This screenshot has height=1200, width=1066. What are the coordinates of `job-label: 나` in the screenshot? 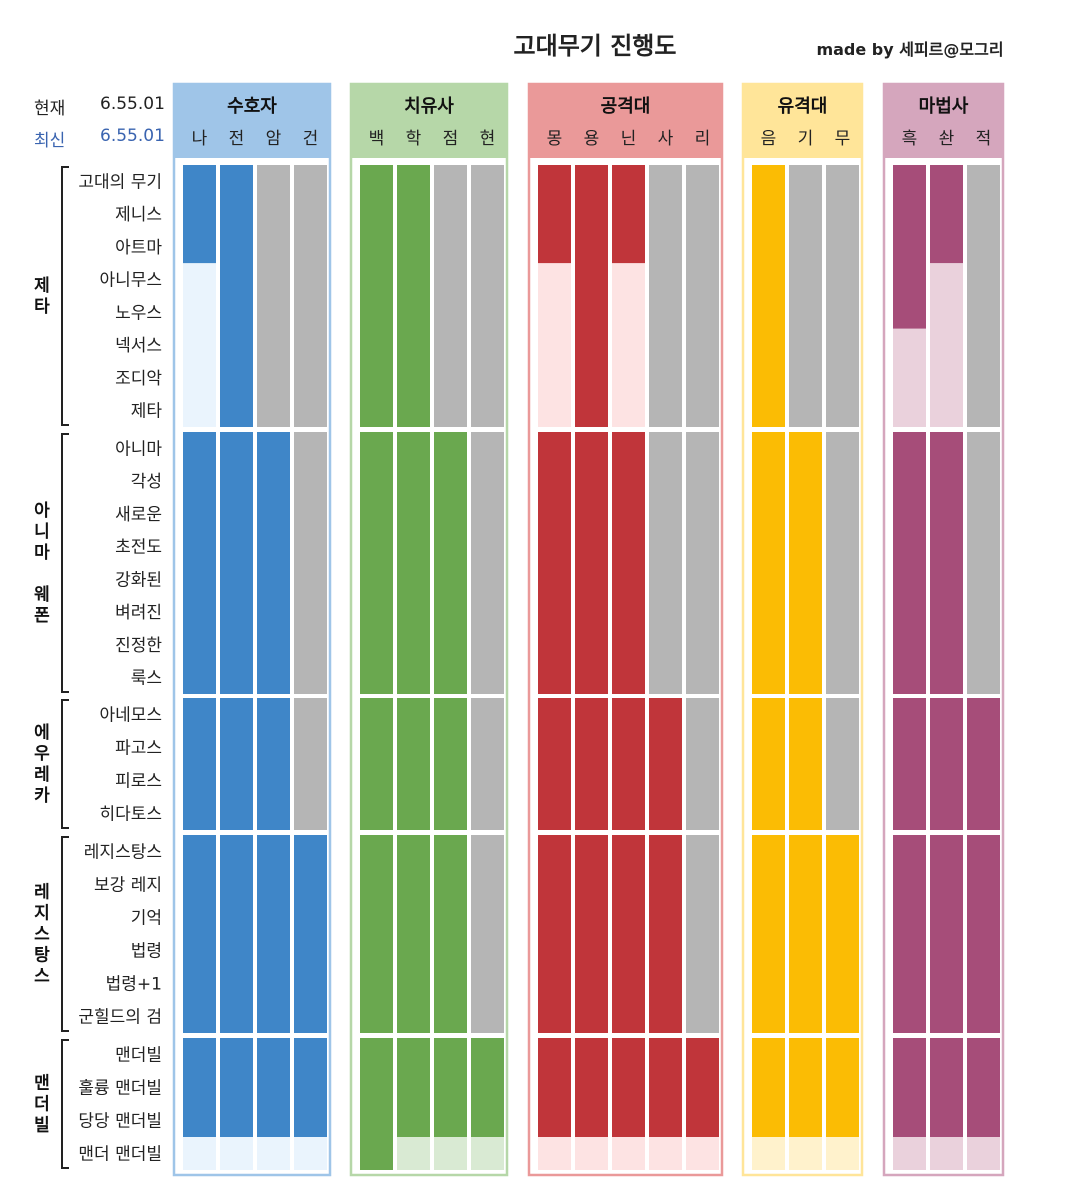 It's located at (200, 139).